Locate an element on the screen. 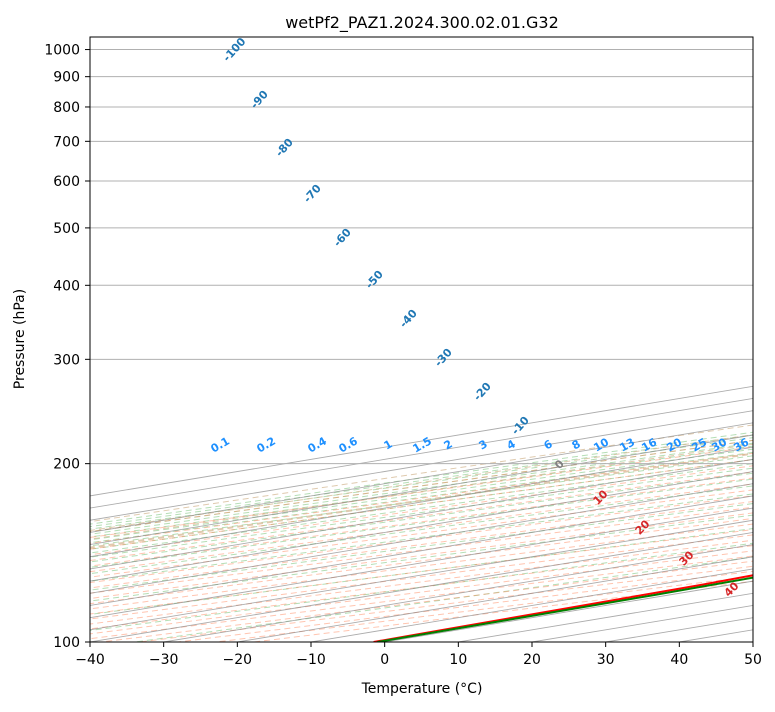  mixing-ratio-label: 0.1 is located at coordinates (220, 444).